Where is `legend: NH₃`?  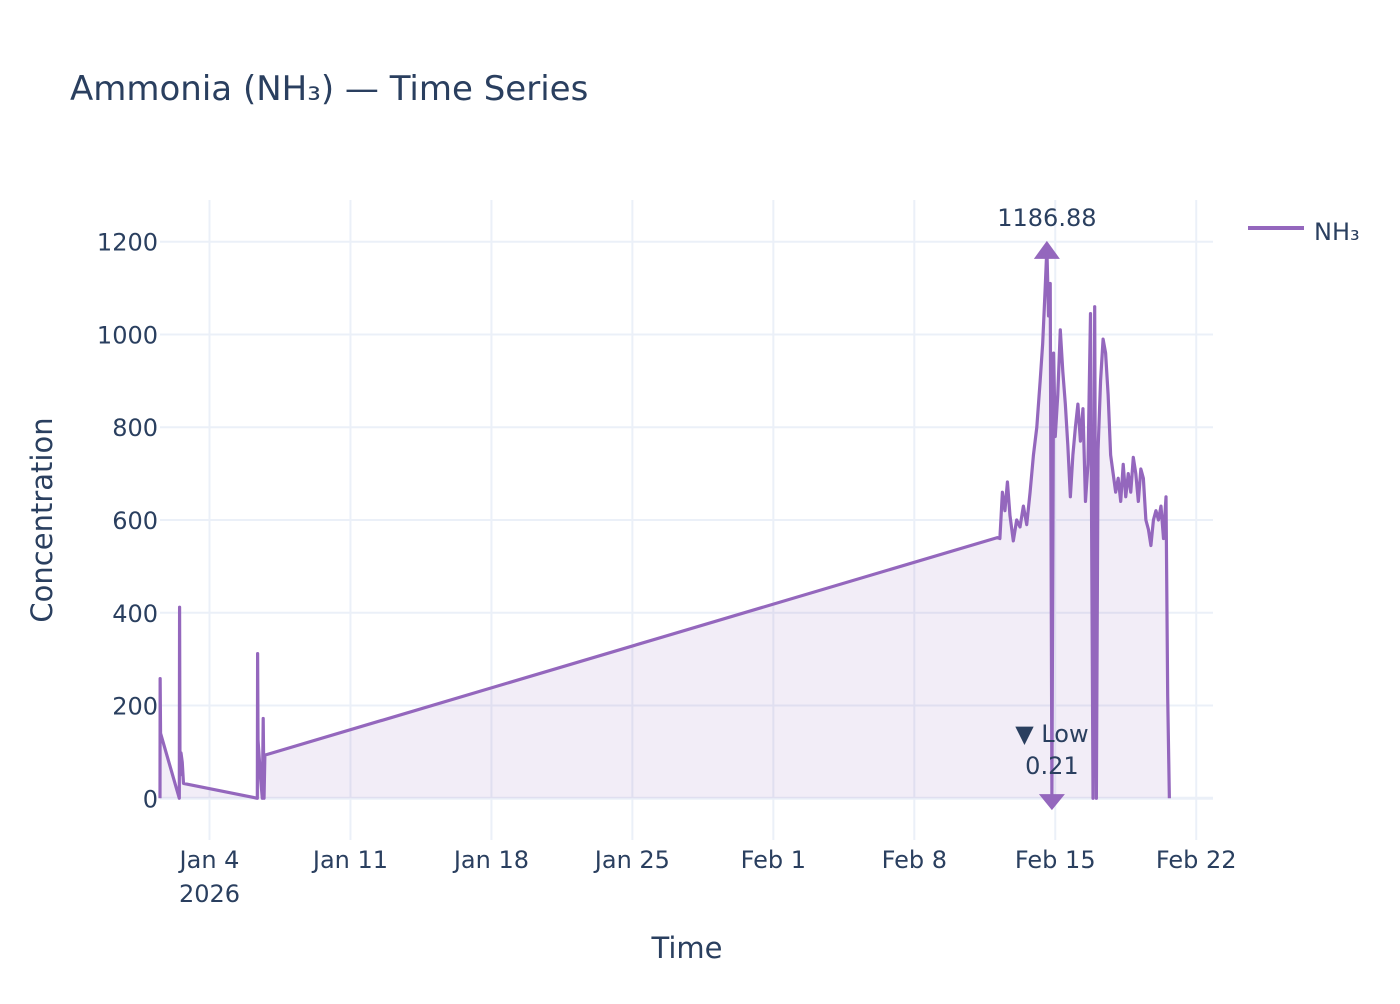
legend: NH₃ is located at coordinates (1304, 232).